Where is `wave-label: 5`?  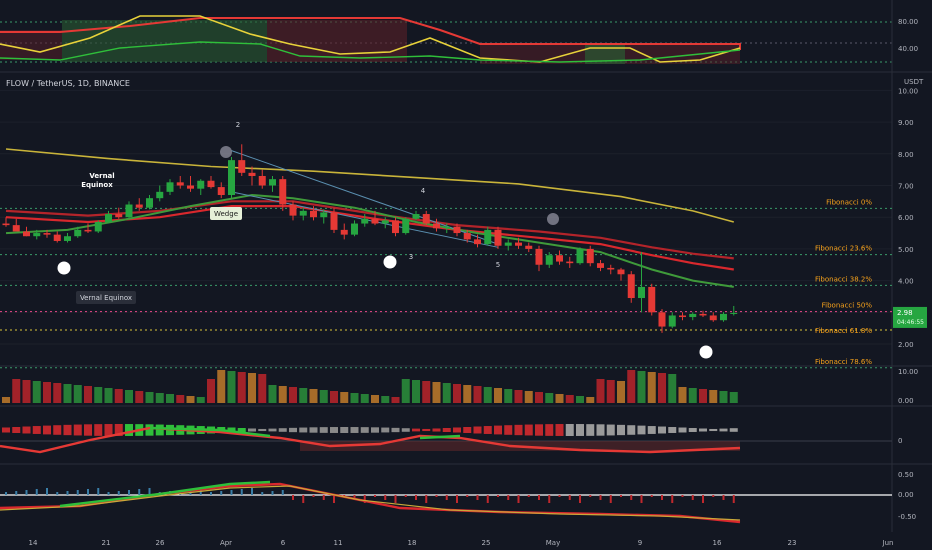 wave-label: 5 is located at coordinates (498, 265).